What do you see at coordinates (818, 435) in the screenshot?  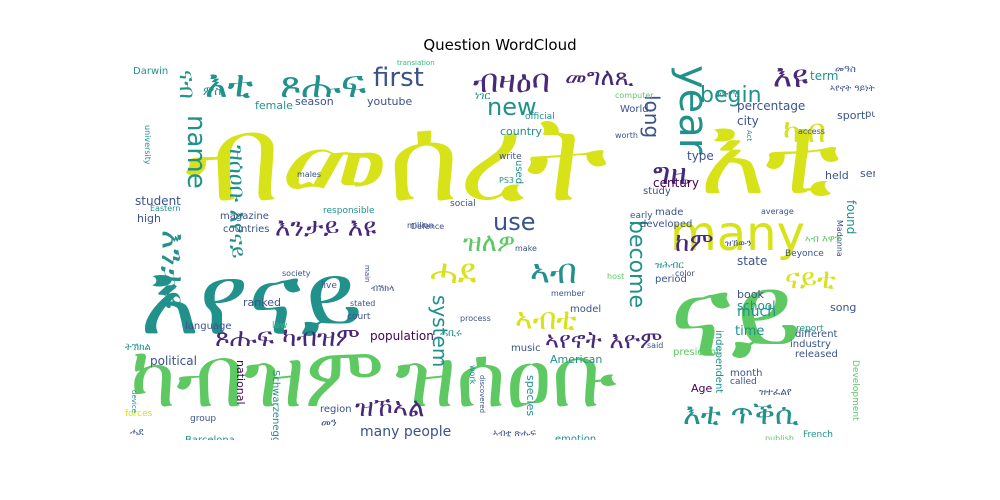 I see `cloud-word: French` at bounding box center [818, 435].